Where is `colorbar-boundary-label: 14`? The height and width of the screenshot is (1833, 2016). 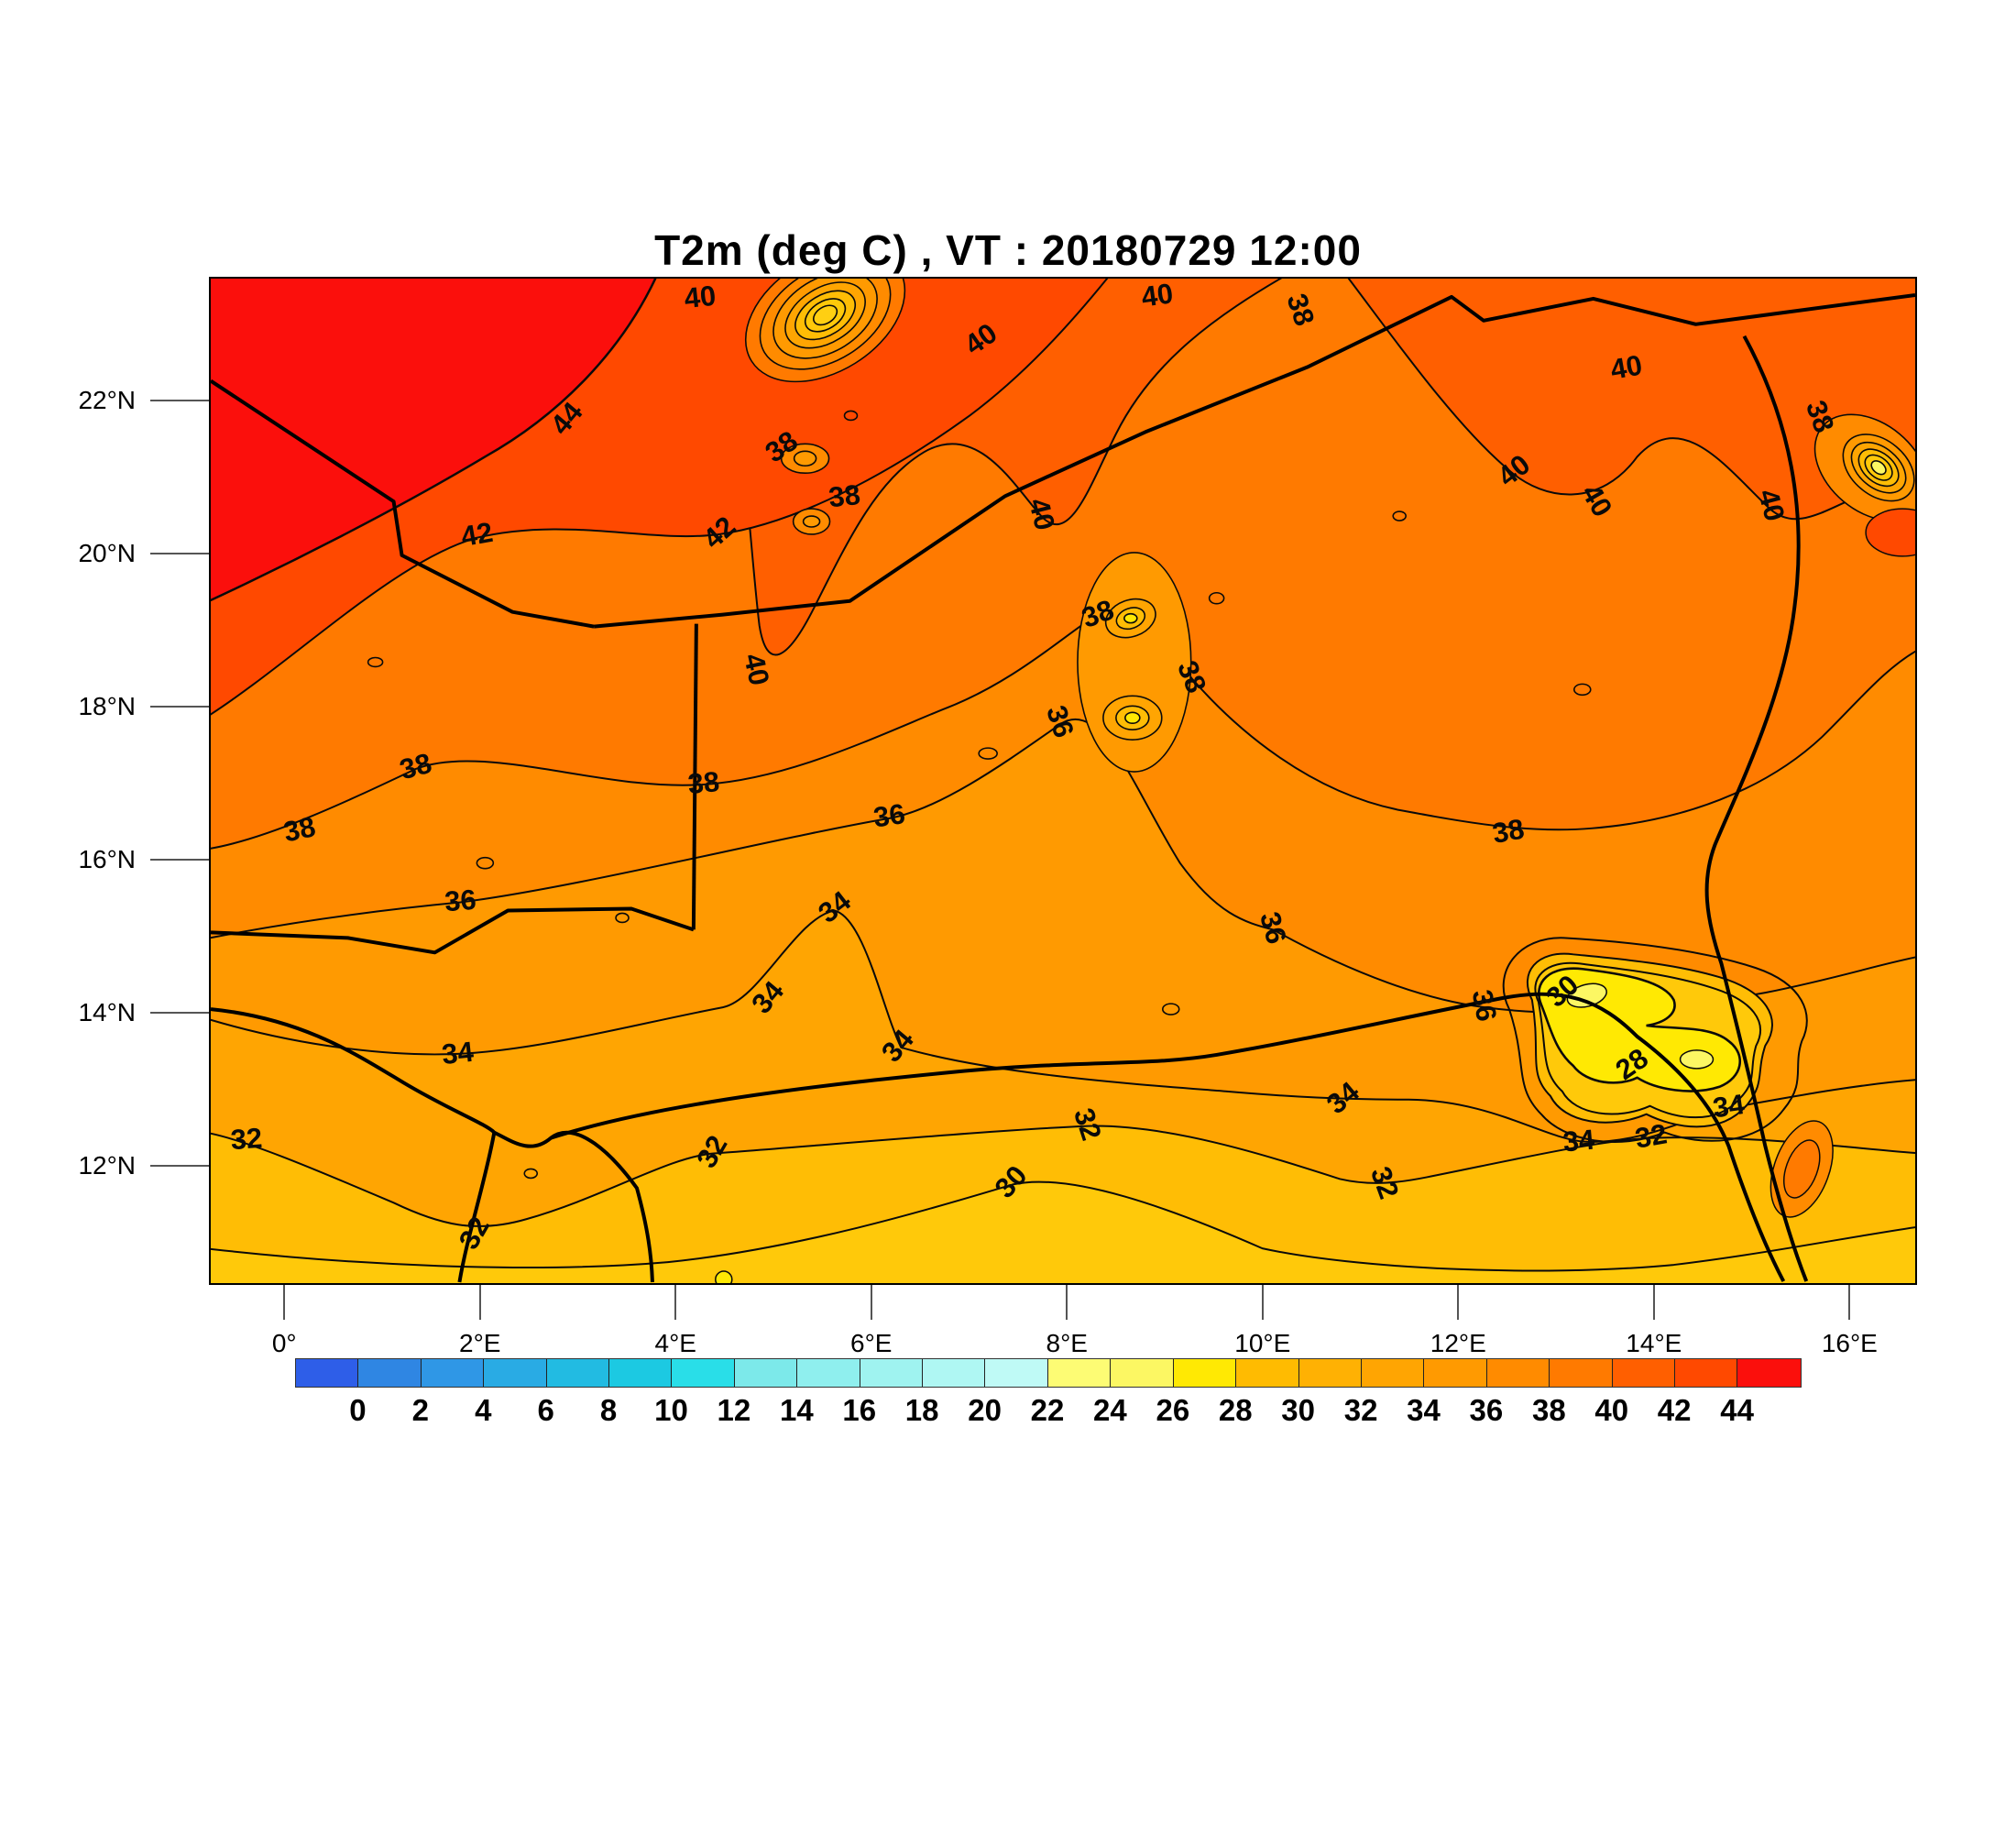 colorbar-boundary-label: 14 is located at coordinates (796, 1410).